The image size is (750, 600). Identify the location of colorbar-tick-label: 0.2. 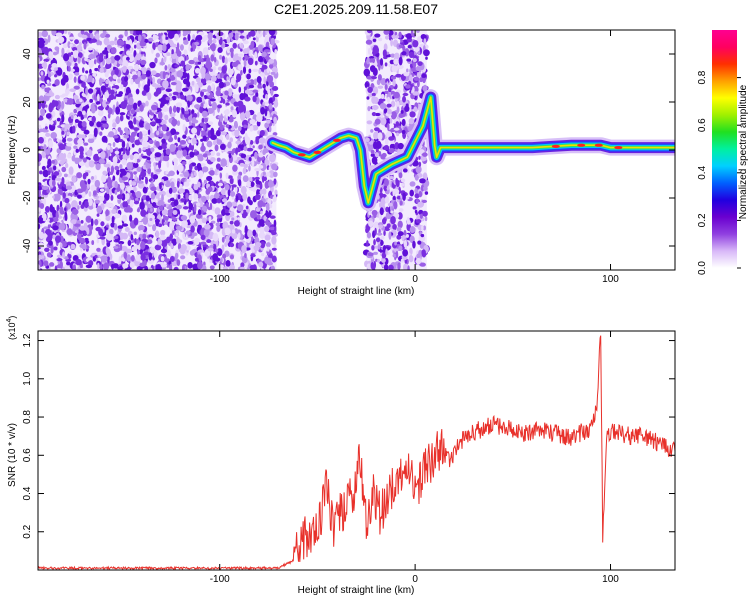
(702, 220).